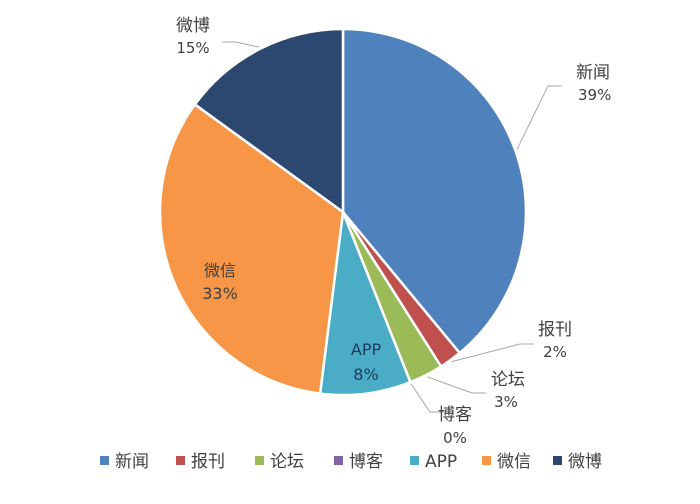 The height and width of the screenshot is (504, 700). Describe the element at coordinates (192, 48) in the screenshot. I see `slice-percent-label: 15%` at that location.